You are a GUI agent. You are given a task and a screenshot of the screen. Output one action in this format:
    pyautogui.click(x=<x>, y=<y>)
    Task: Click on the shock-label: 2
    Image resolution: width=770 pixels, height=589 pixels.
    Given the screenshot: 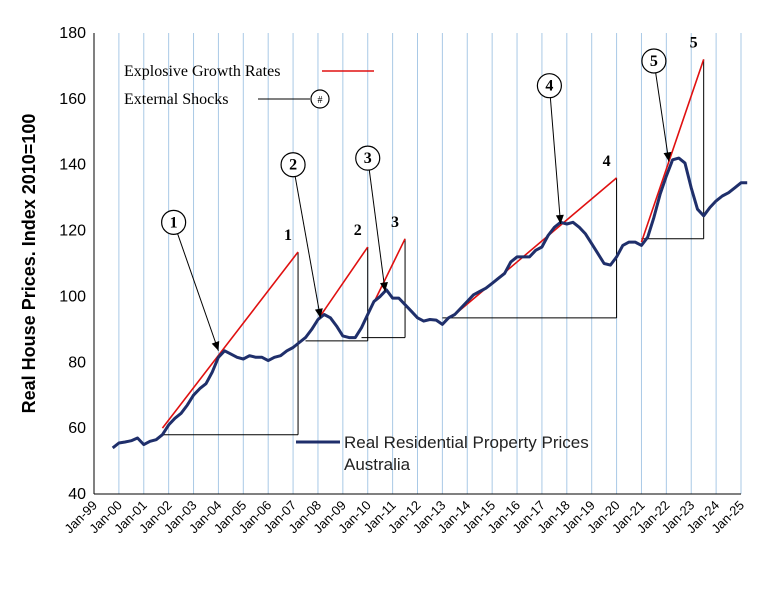 What is the action you would take?
    pyautogui.click(x=293, y=165)
    